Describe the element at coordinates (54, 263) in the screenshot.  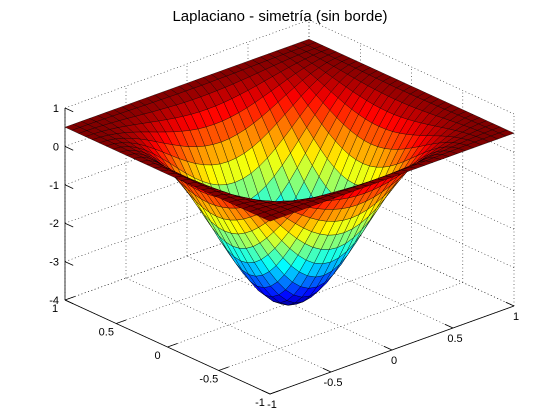
I see `z-tick-label: -3` at that location.